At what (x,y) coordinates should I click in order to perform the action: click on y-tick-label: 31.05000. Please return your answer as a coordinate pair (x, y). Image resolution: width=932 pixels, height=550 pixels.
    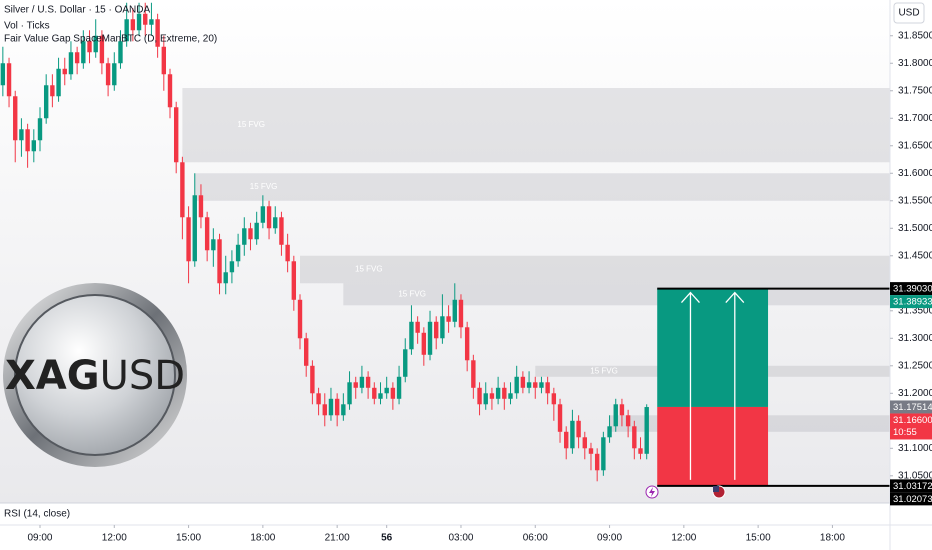
    Looking at the image, I should click on (915, 475).